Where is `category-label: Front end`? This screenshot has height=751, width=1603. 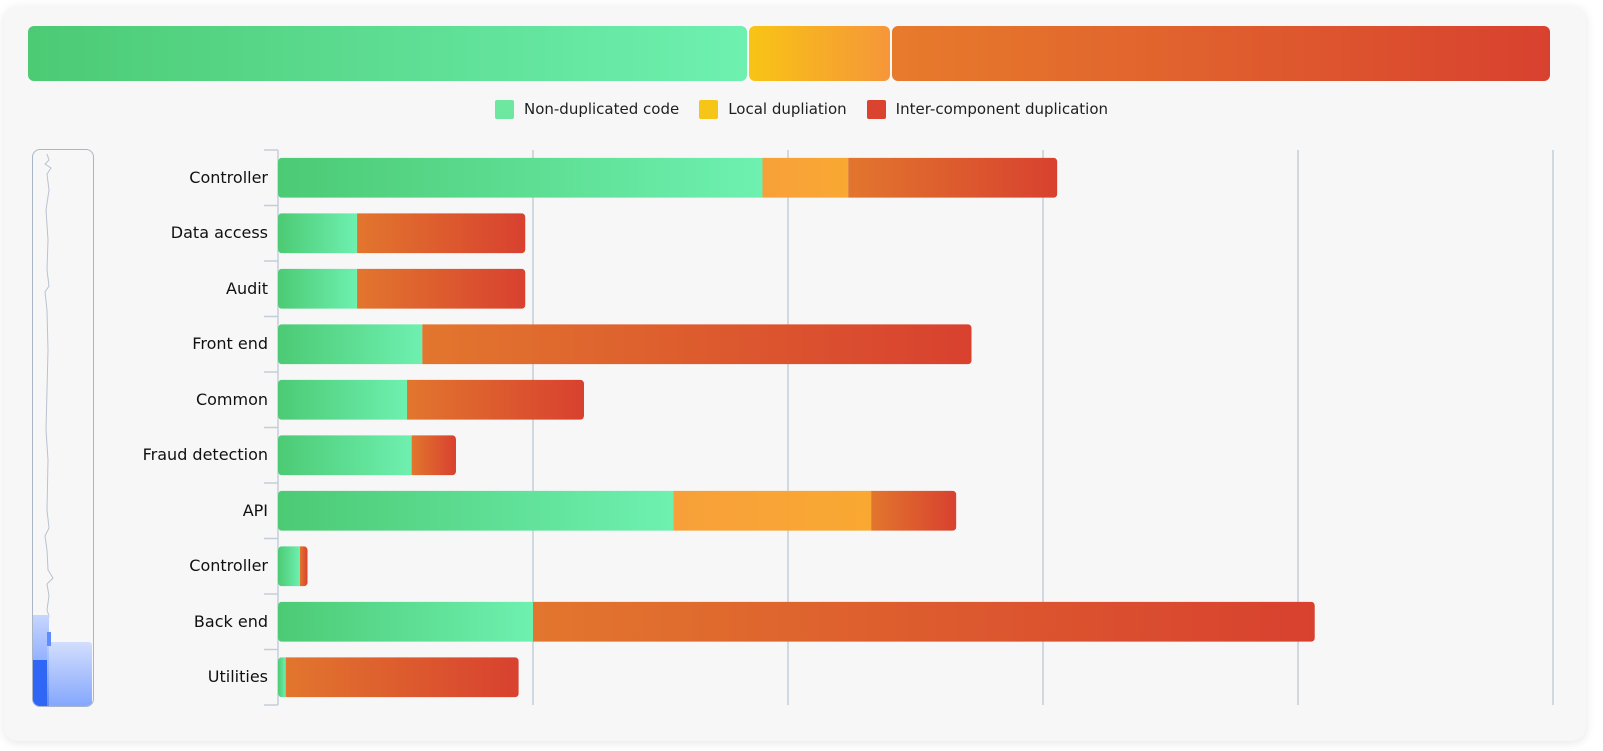
category-label: Front end is located at coordinates (230, 344).